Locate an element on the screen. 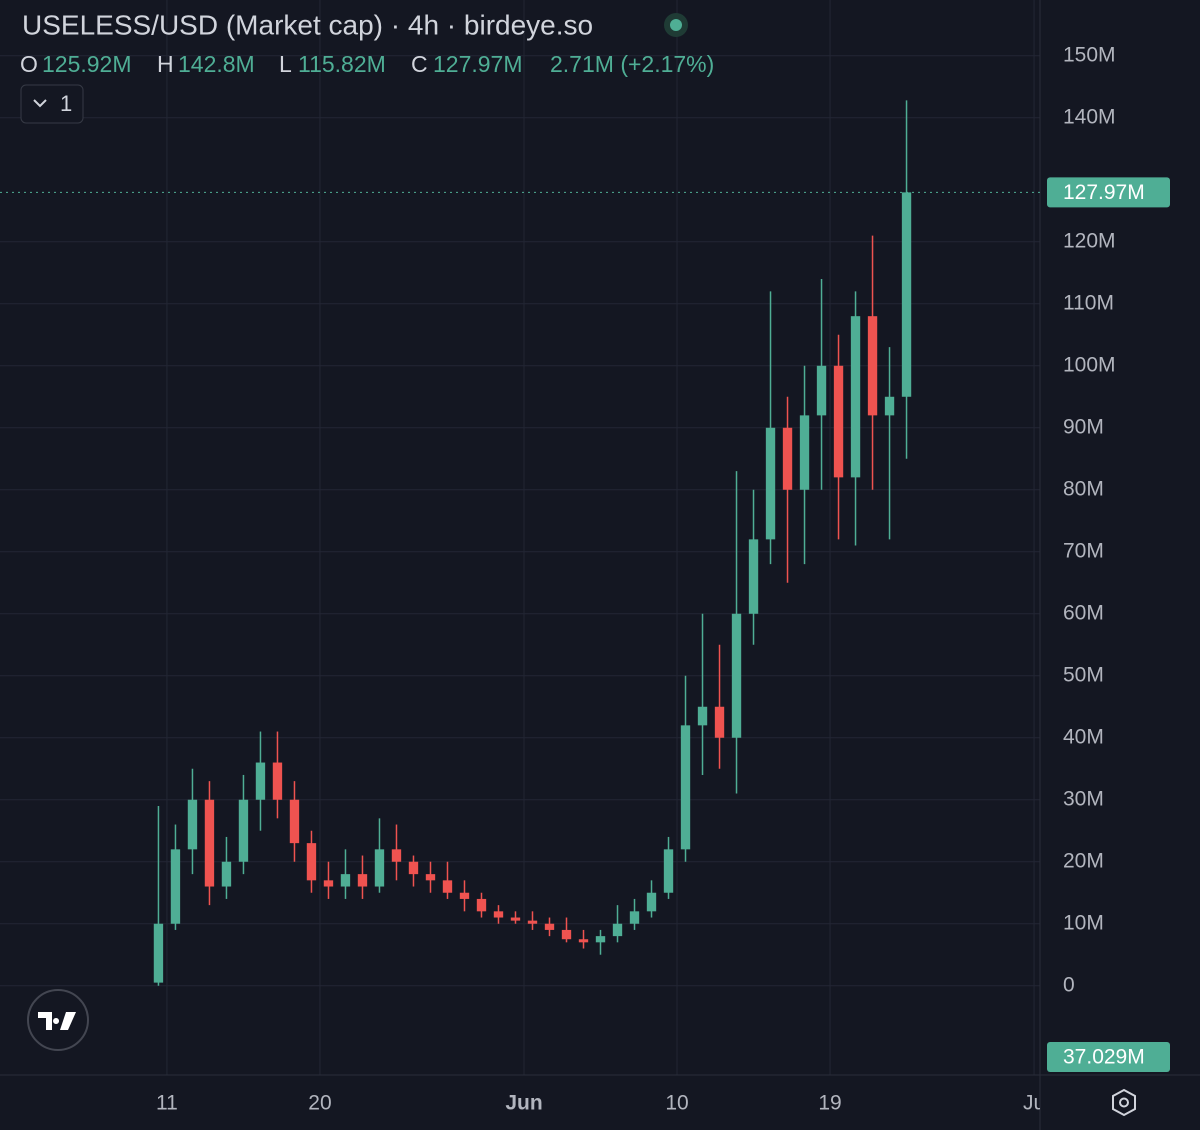 This screenshot has height=1130, width=1200. last-price-label: 127.97M is located at coordinates (1104, 192).